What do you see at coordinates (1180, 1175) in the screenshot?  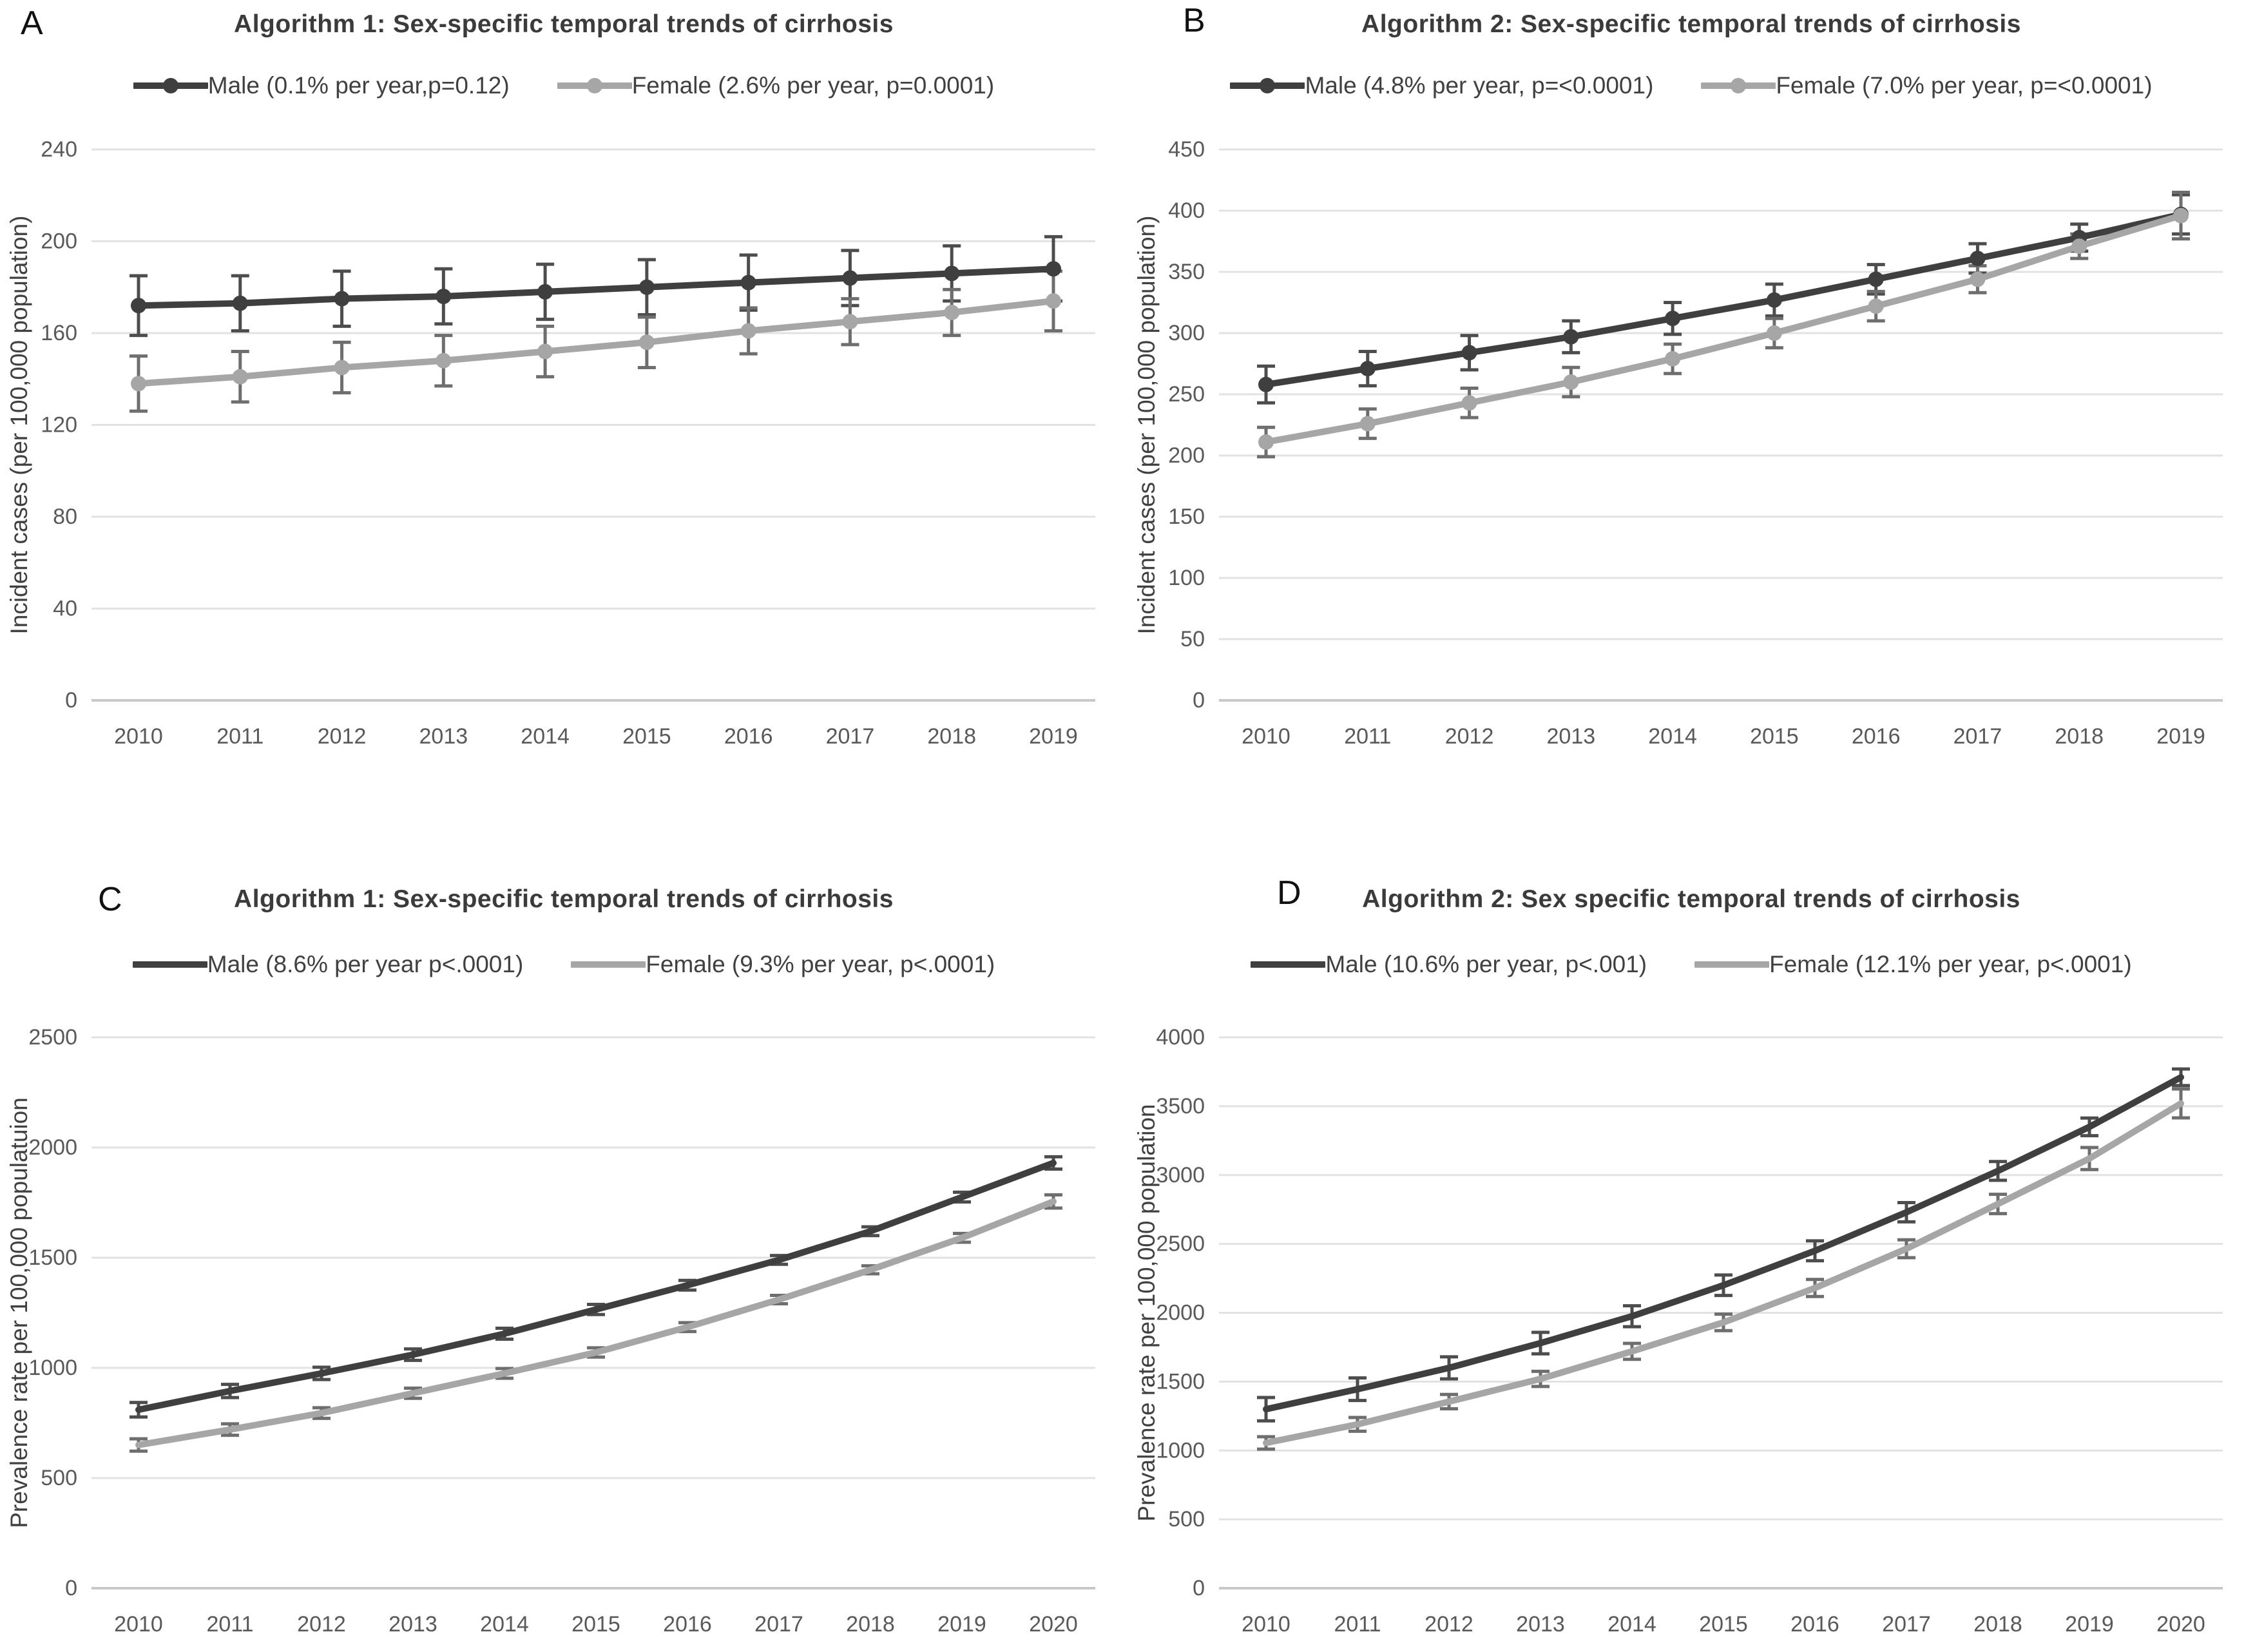 I see `svg-text: 3000` at bounding box center [1180, 1175].